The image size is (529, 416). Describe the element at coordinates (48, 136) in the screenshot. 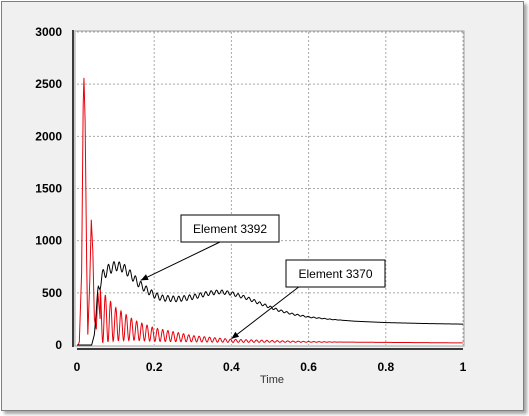

I see `y-tick-label: 2000` at that location.